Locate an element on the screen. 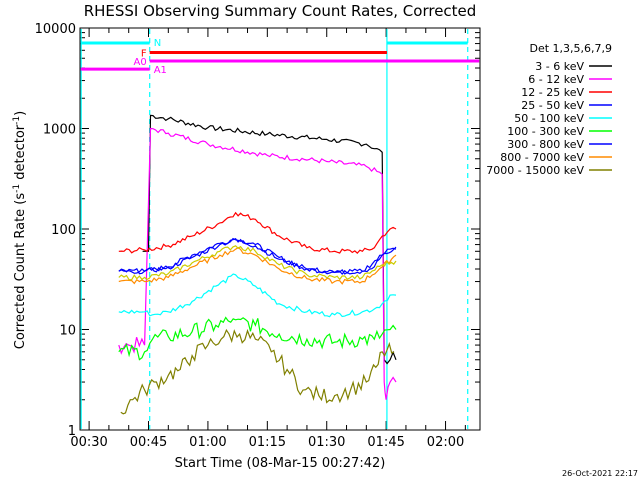  x-tick-labels: 00:30 00:45 01:00 01:15 01:30 01:45 02:00 is located at coordinates (267, 442).